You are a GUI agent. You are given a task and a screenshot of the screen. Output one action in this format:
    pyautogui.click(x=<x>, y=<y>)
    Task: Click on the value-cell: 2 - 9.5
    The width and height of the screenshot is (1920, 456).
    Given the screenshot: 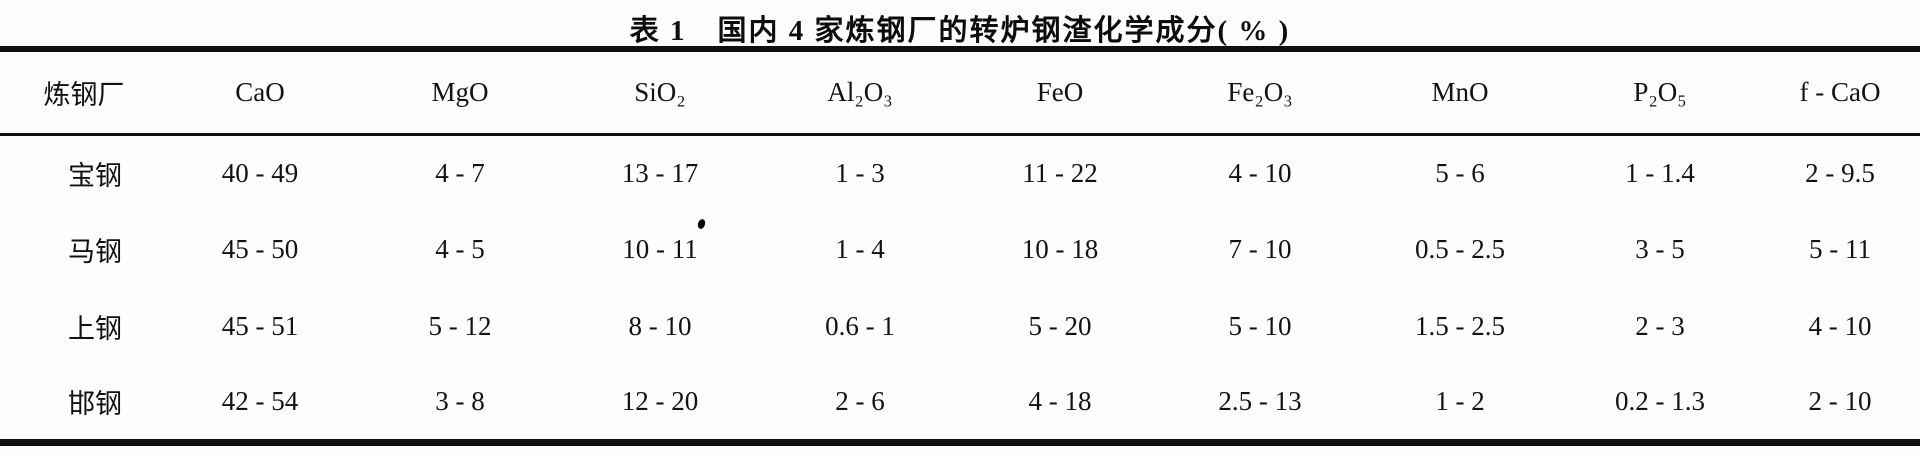 What is the action you would take?
    pyautogui.click(x=1840, y=172)
    